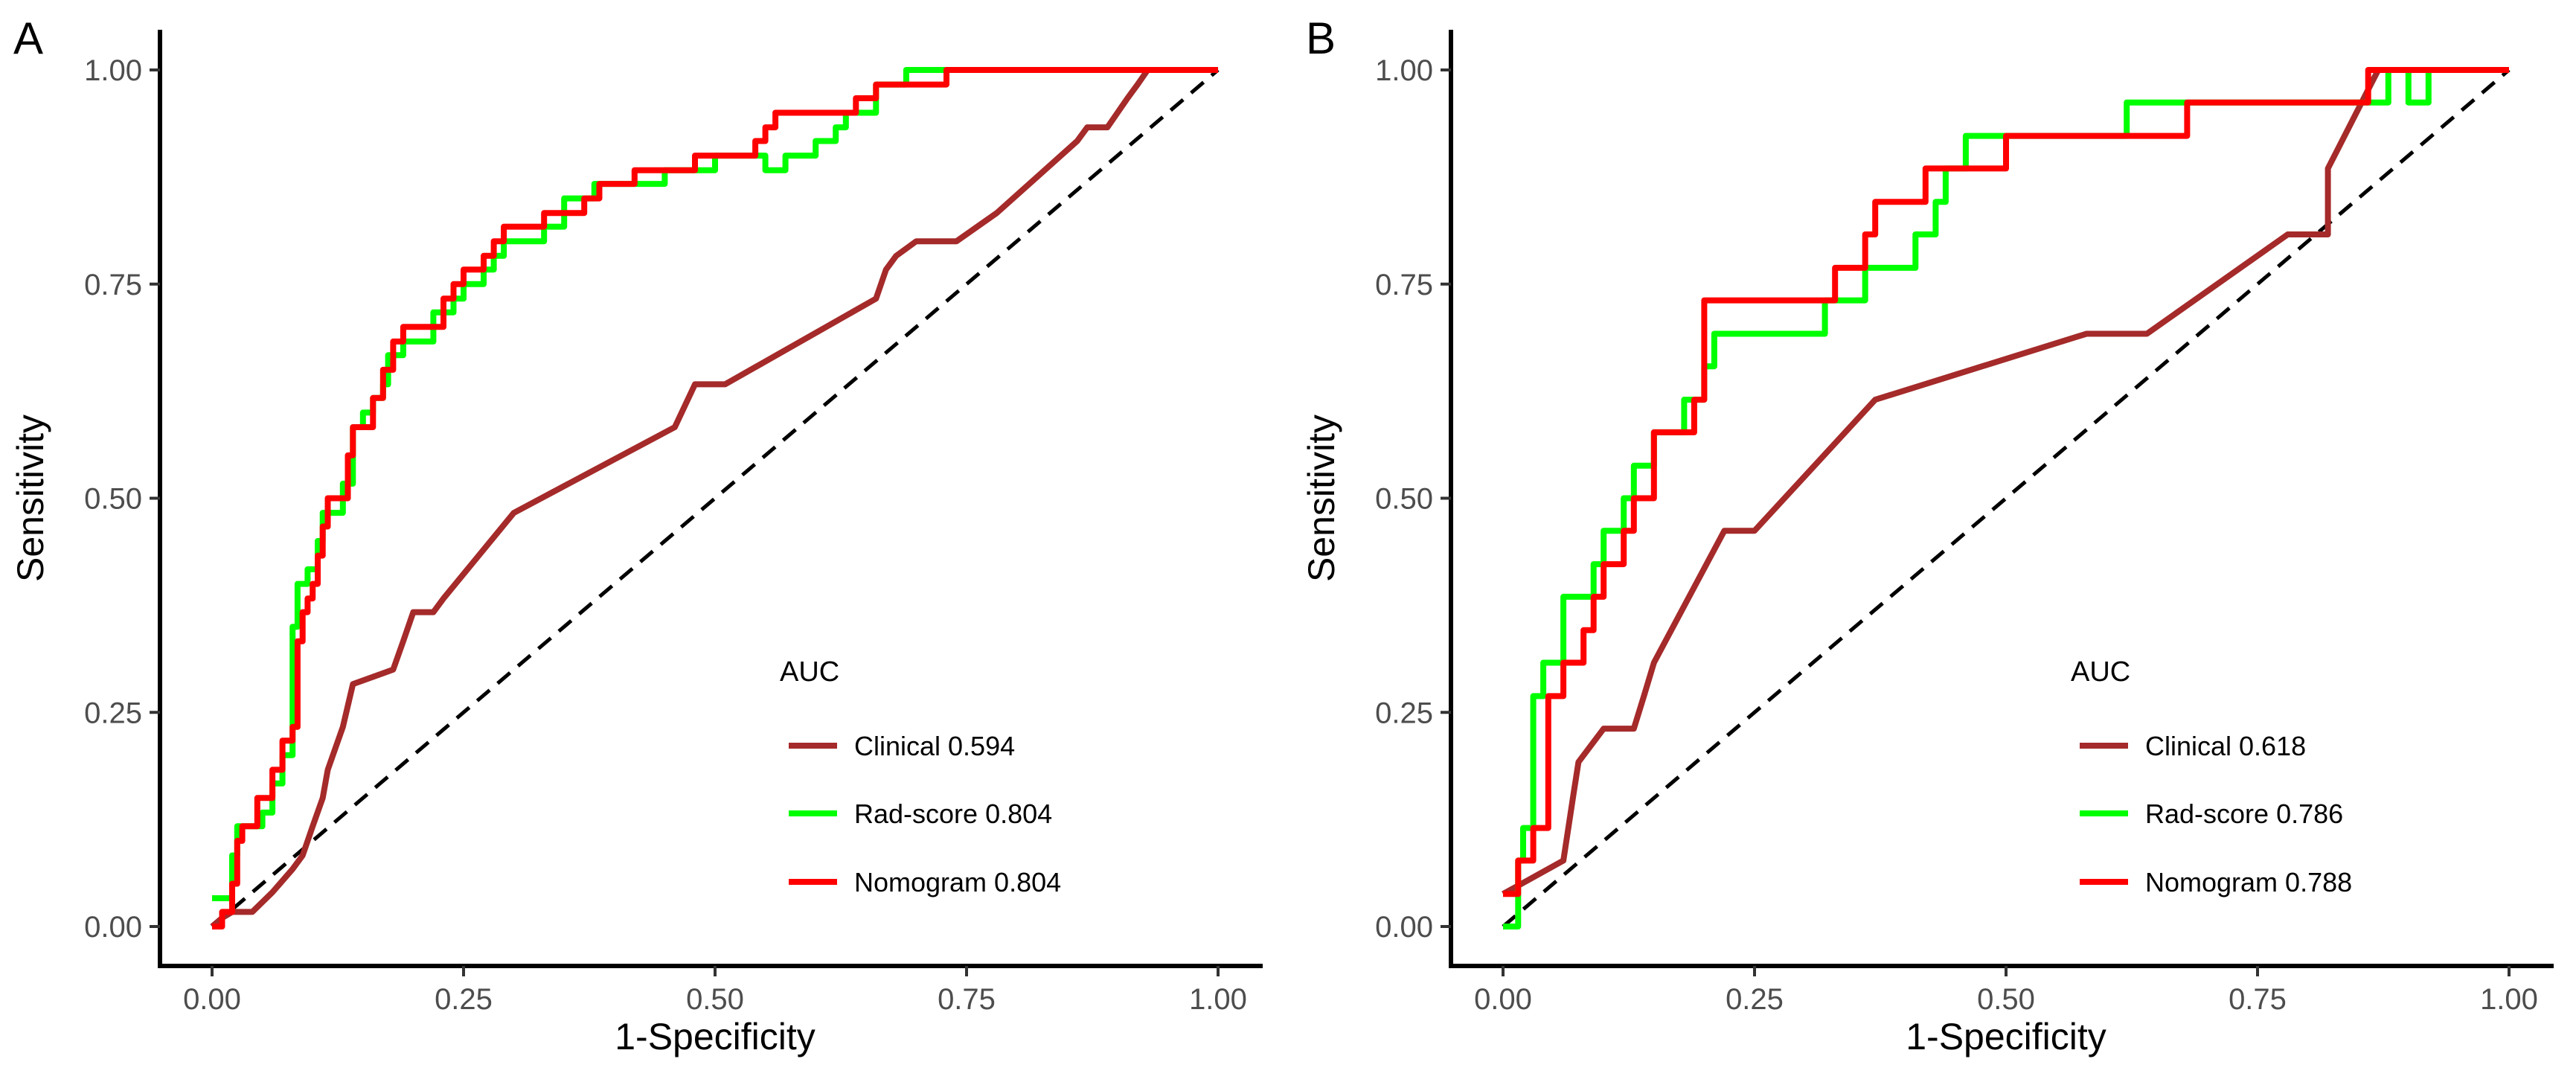  Describe the element at coordinates (957, 882) in the screenshot. I see `legend-label: Nomogram 0.804` at that location.